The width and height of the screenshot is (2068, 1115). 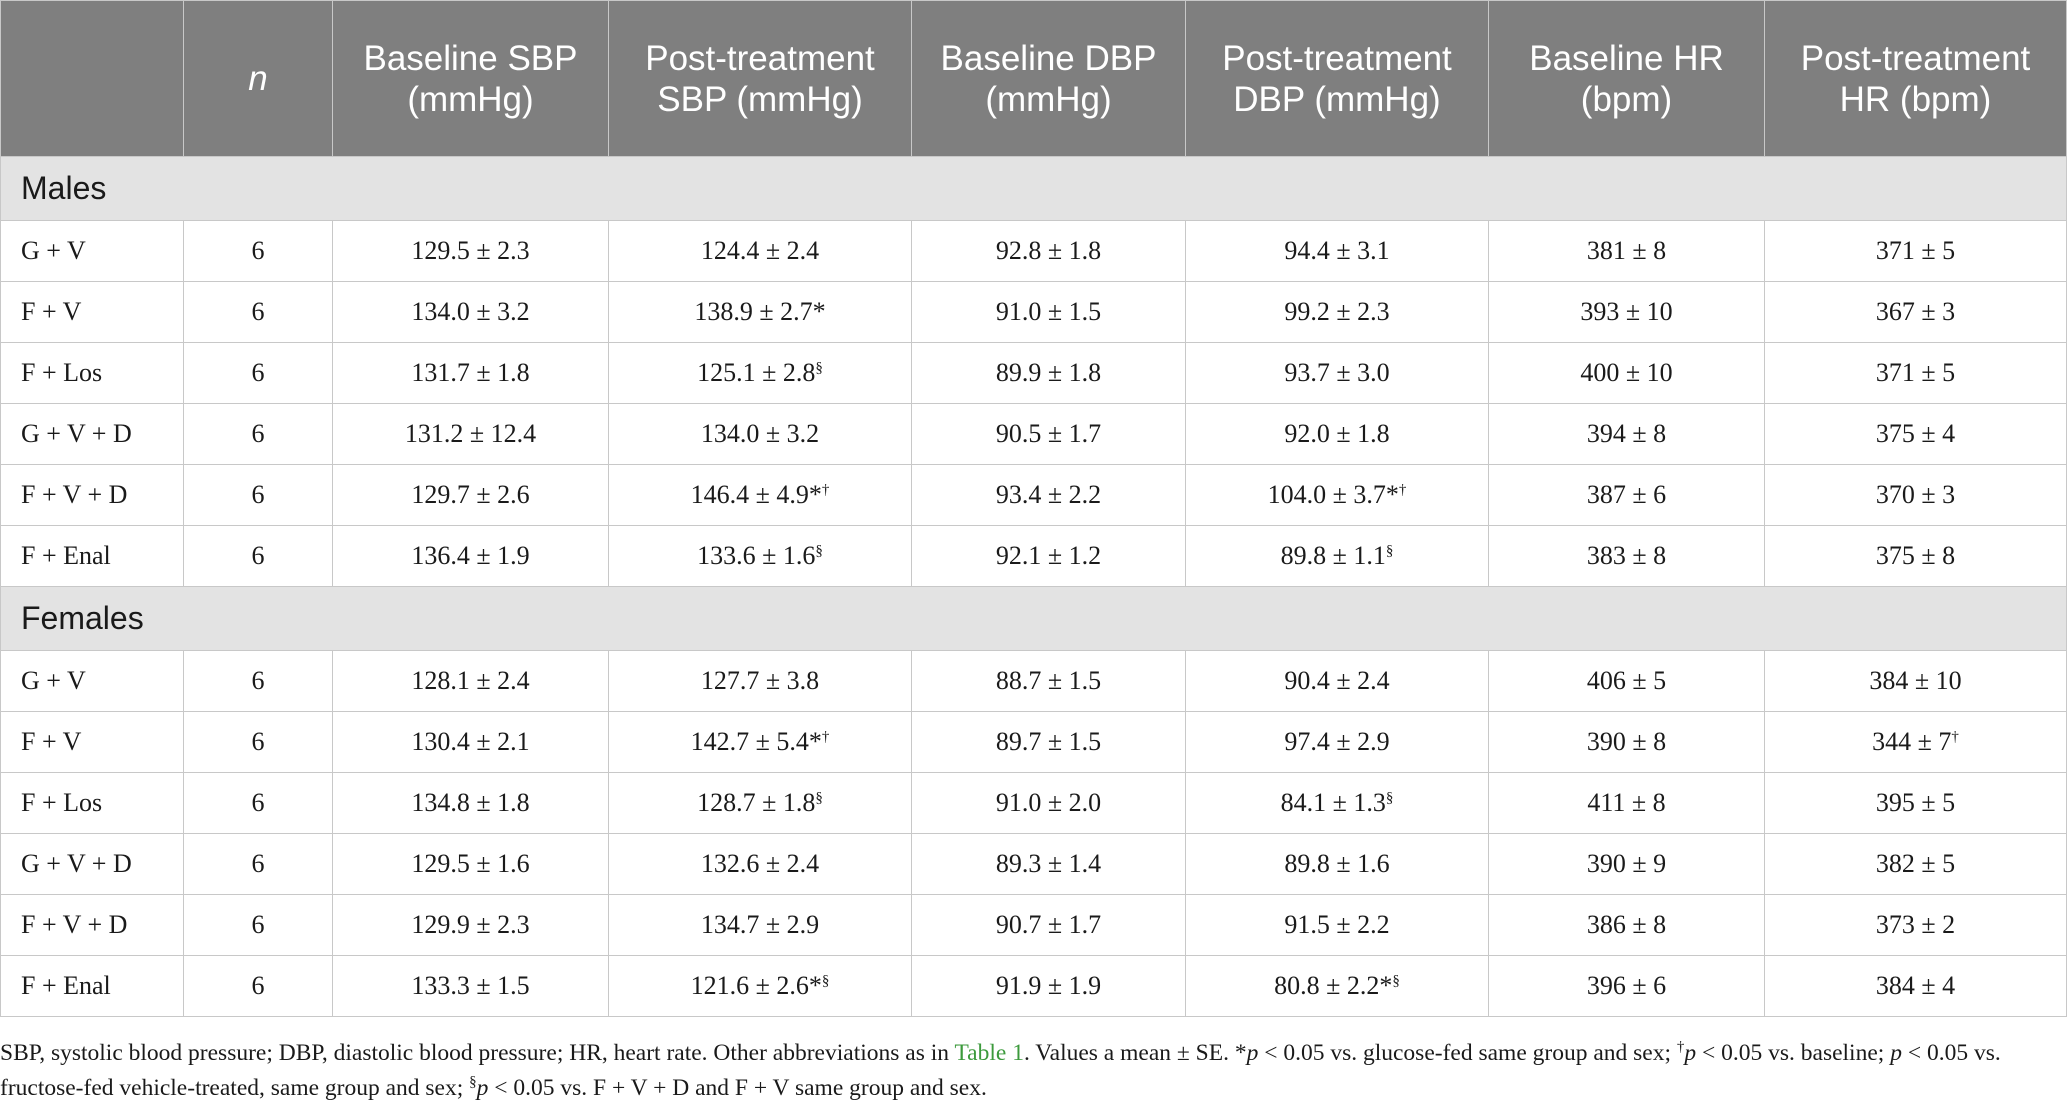 I want to click on table-1-link: Table 1, so click(x=989, y=1053).